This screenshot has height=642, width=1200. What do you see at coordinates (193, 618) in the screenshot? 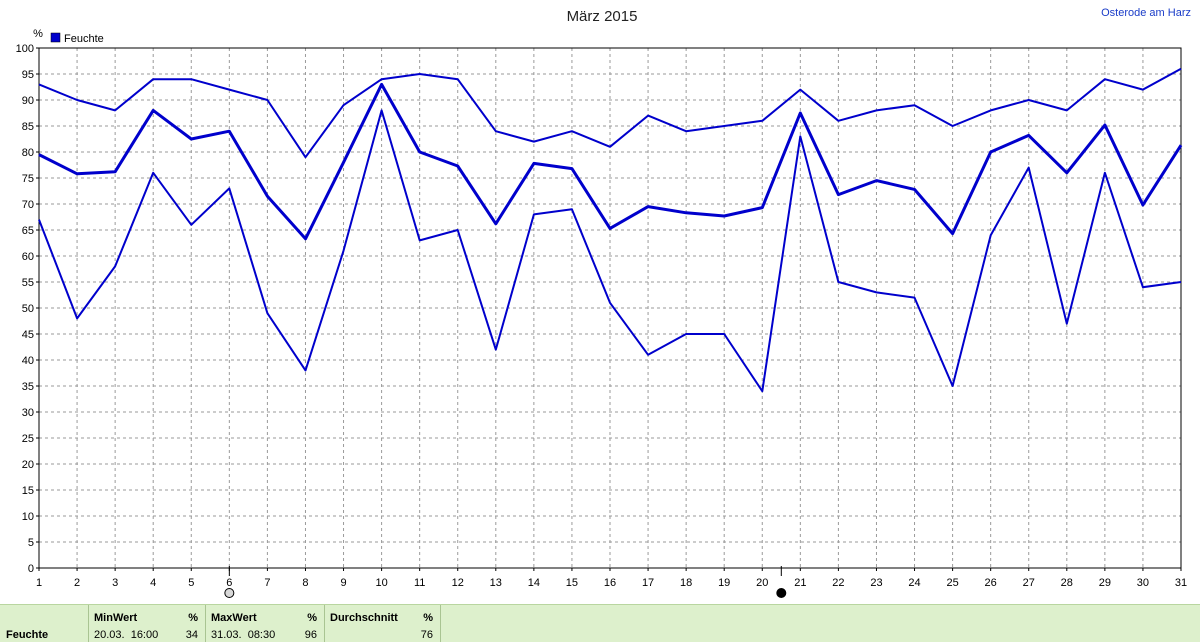
I see `min-unit: %` at bounding box center [193, 618].